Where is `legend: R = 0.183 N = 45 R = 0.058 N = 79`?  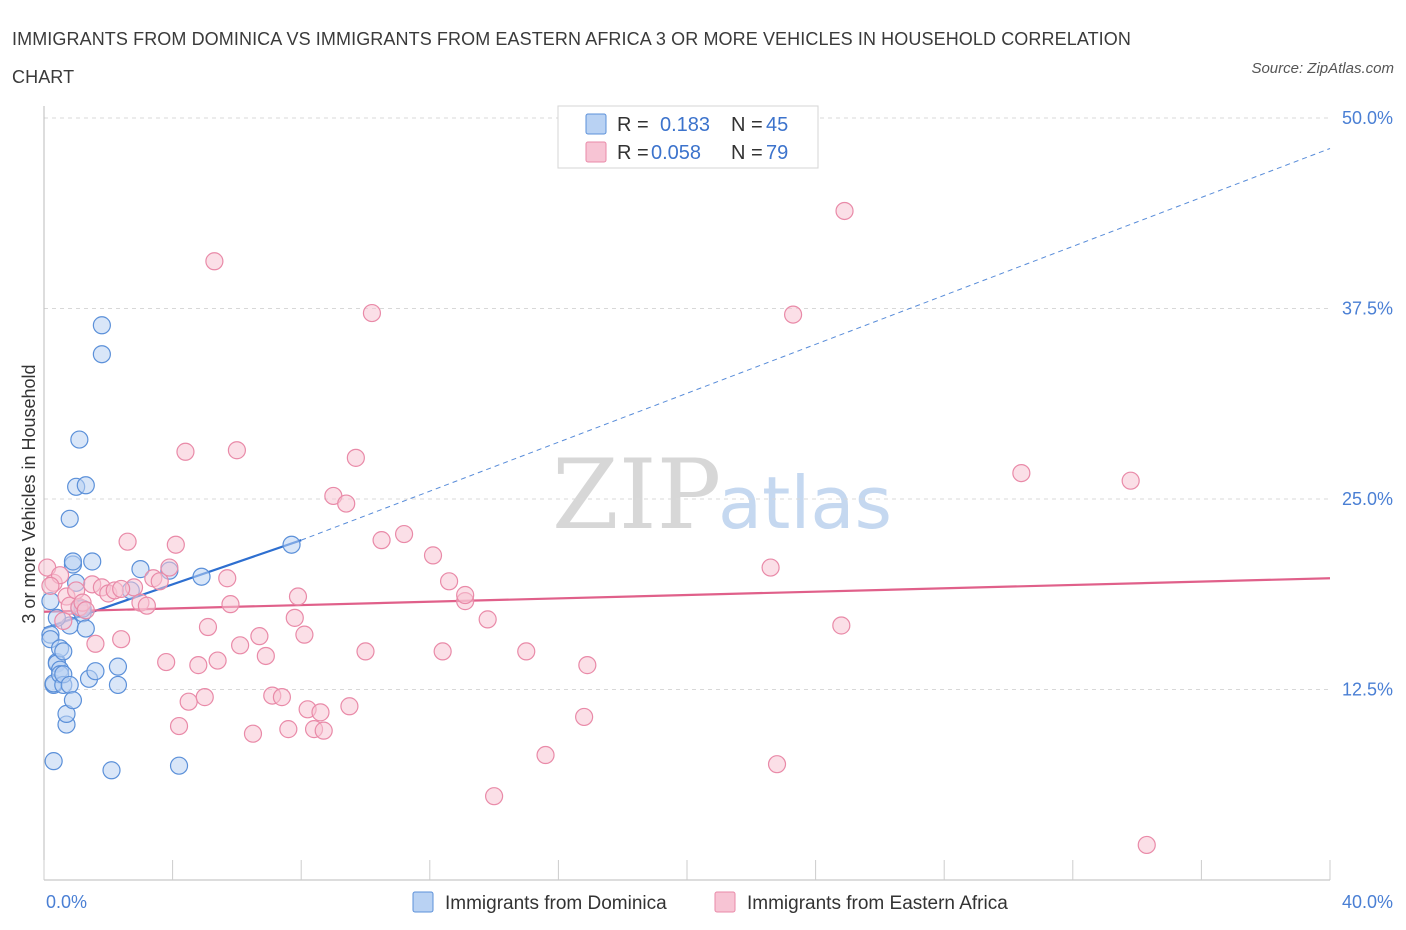 legend: R = 0.183 N = 45 R = 0.058 N = 79 is located at coordinates (688, 137).